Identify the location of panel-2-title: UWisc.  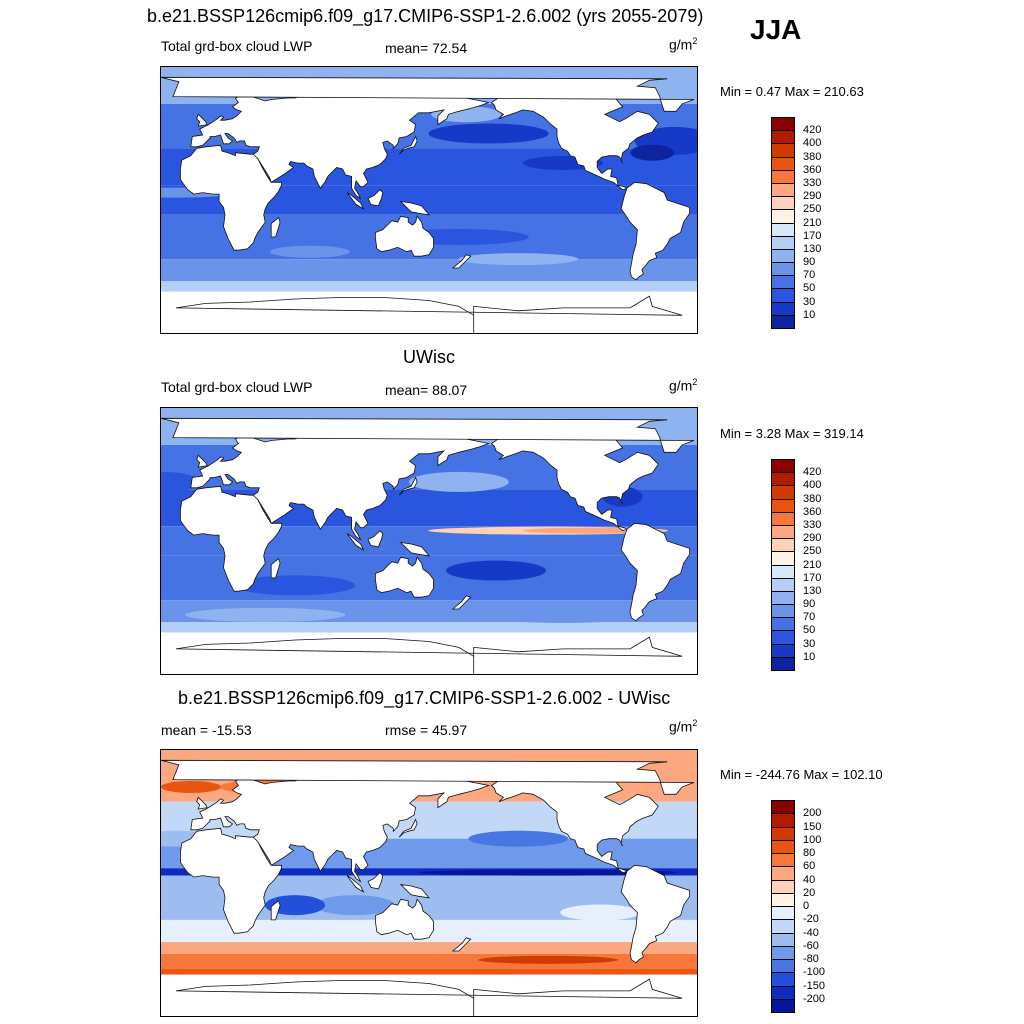
(429, 357).